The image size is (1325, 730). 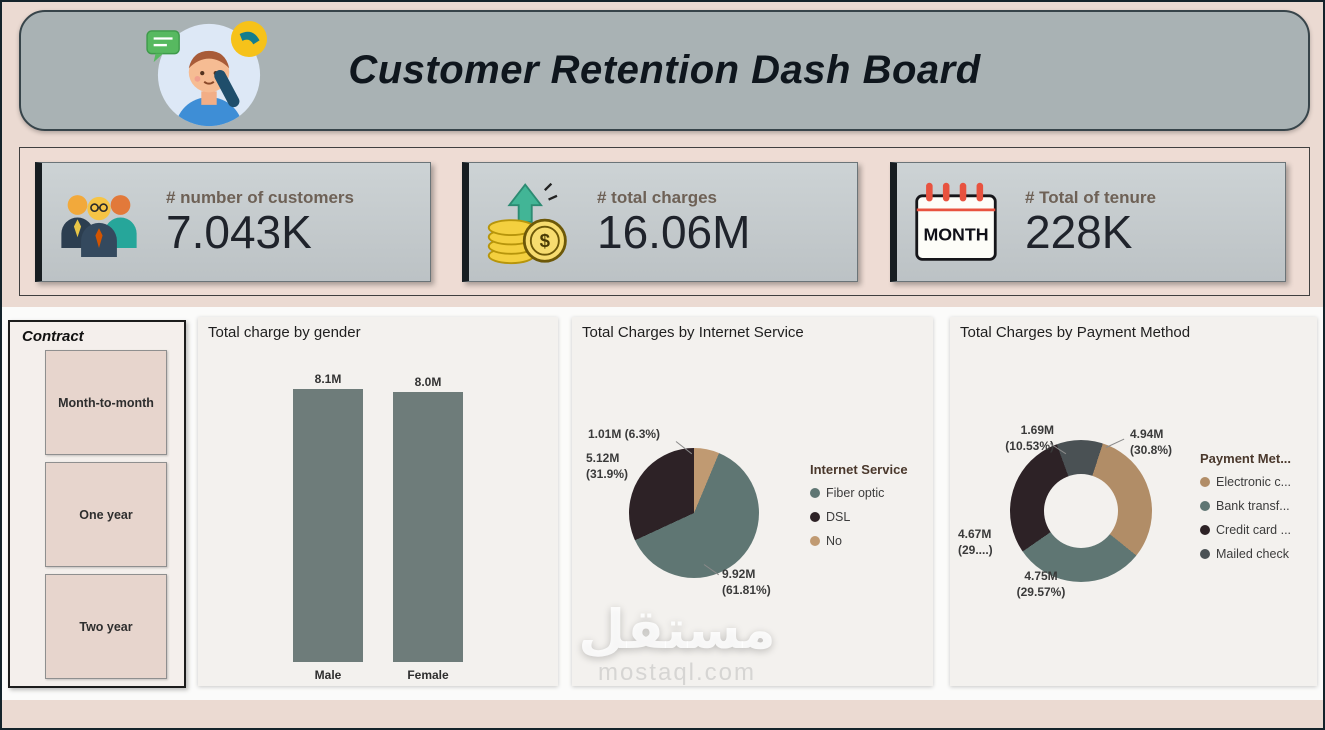 I want to click on bar-male, so click(x=328, y=525).